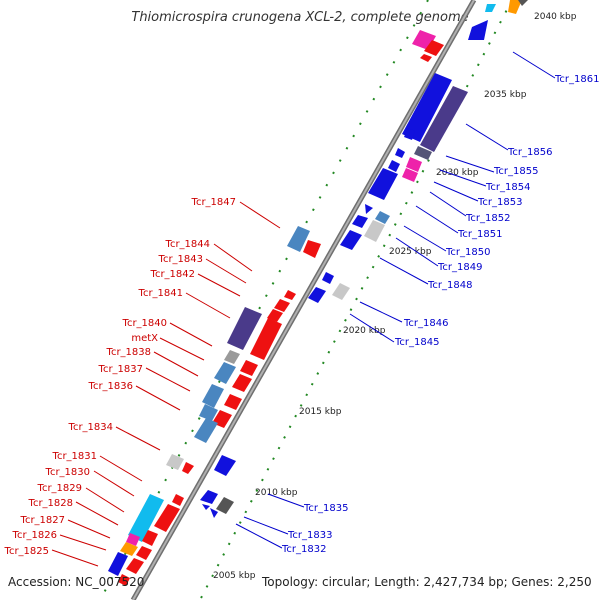 Image resolution: width=600 pixels, height=600 pixels. I want to click on gene-label: Tcr_1845, so click(416, 342).